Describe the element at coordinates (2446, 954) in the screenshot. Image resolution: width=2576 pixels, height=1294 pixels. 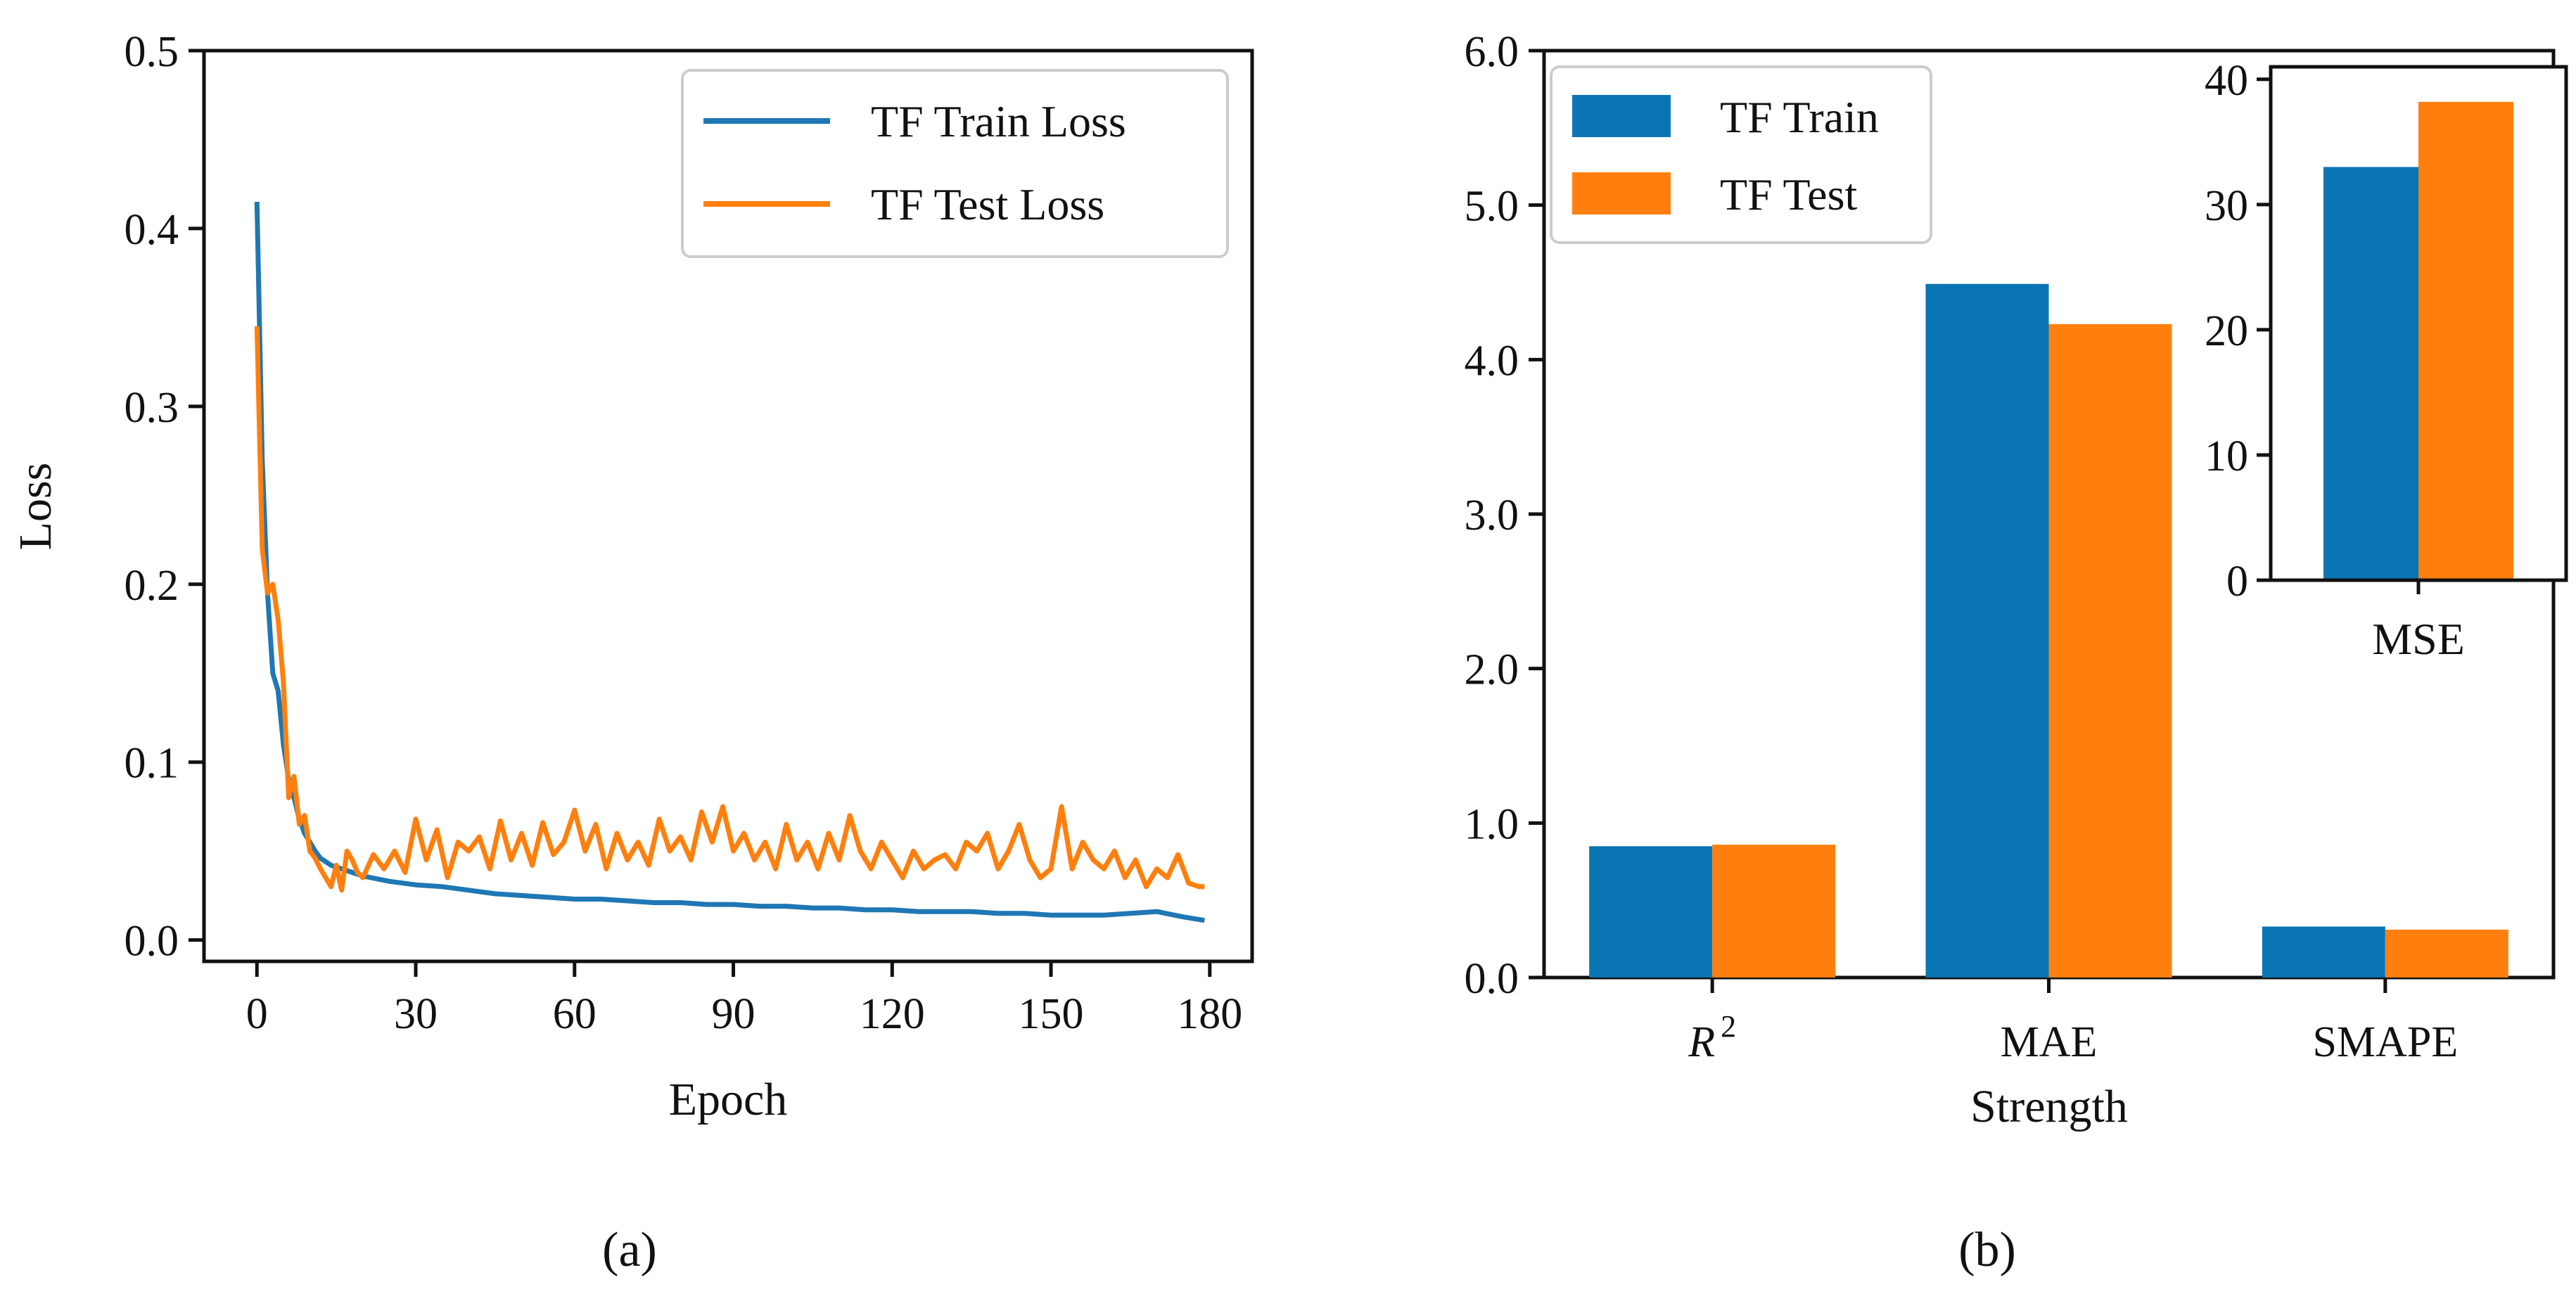
I see `bar-smape-test` at that location.